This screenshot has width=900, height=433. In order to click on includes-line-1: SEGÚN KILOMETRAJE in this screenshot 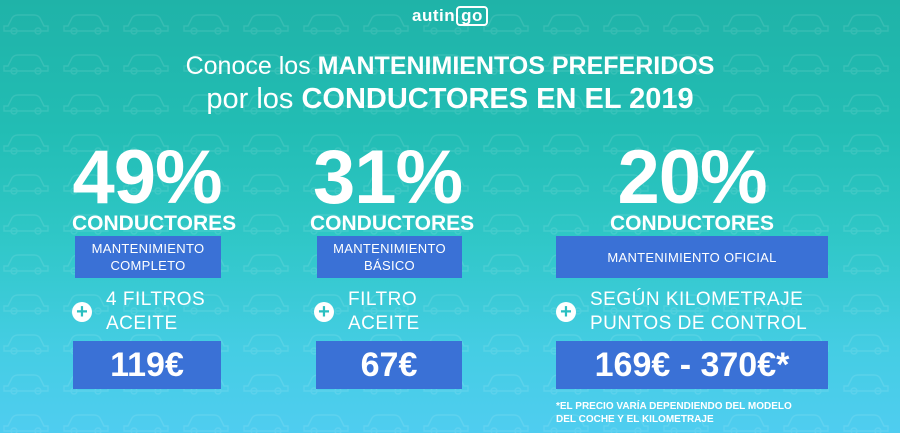, I will do `click(697, 299)`.